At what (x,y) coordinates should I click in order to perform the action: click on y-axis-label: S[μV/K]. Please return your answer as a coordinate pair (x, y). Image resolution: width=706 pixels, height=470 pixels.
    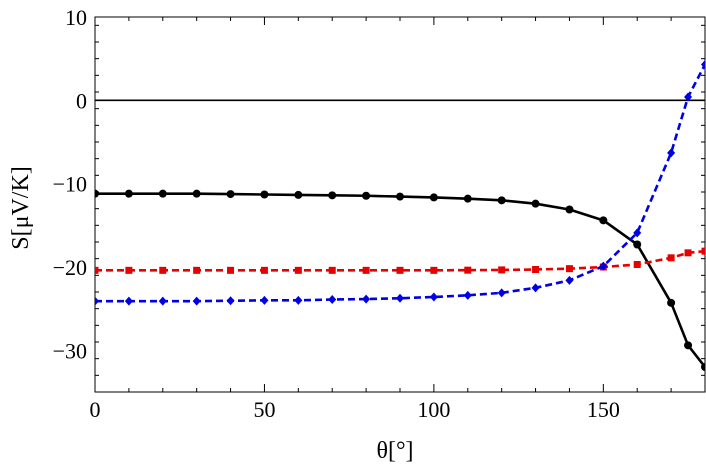
    Looking at the image, I should click on (21, 208).